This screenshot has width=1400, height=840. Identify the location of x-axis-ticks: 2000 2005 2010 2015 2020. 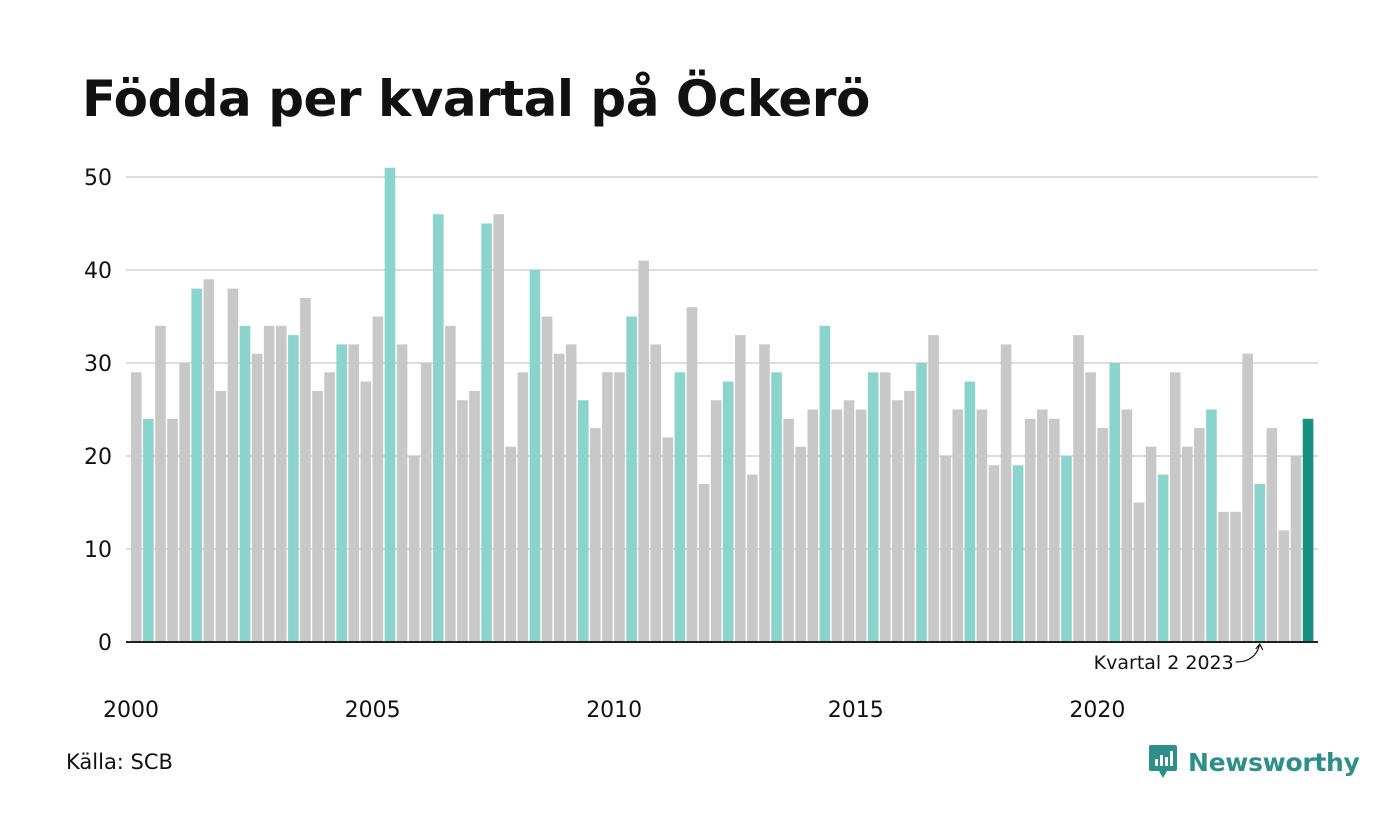
(614, 710).